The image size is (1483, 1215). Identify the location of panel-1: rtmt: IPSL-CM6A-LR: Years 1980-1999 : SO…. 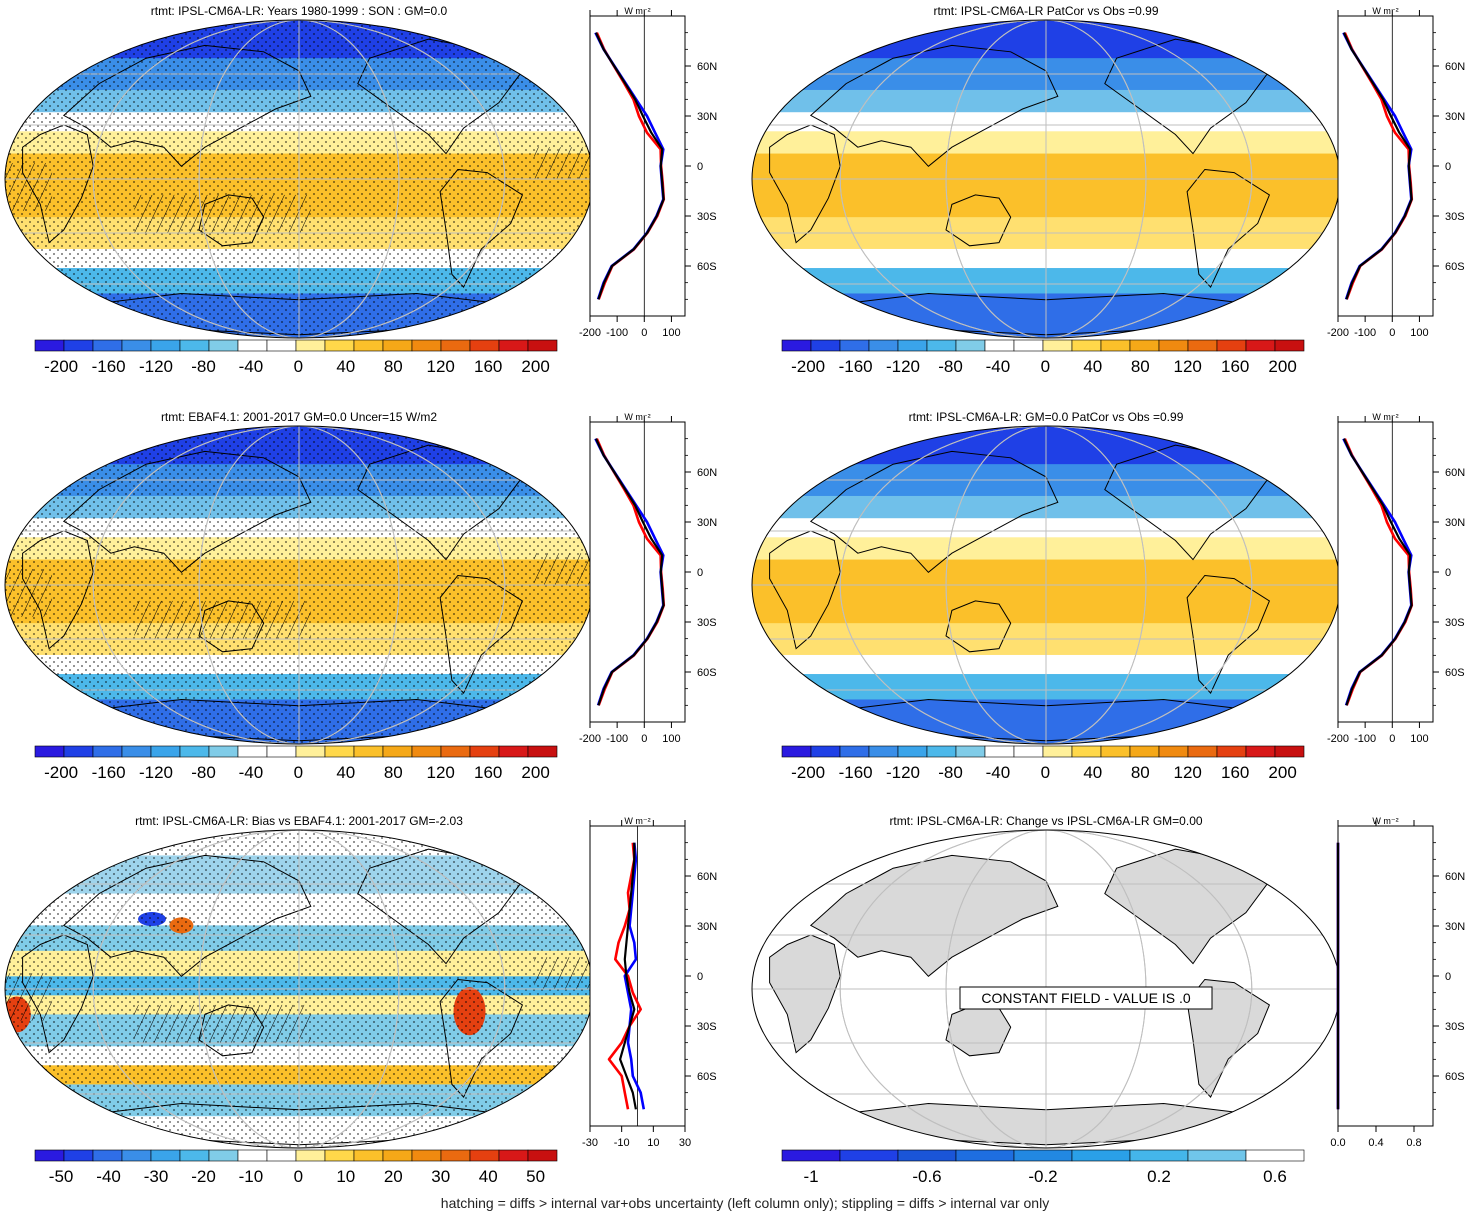
(360, 190).